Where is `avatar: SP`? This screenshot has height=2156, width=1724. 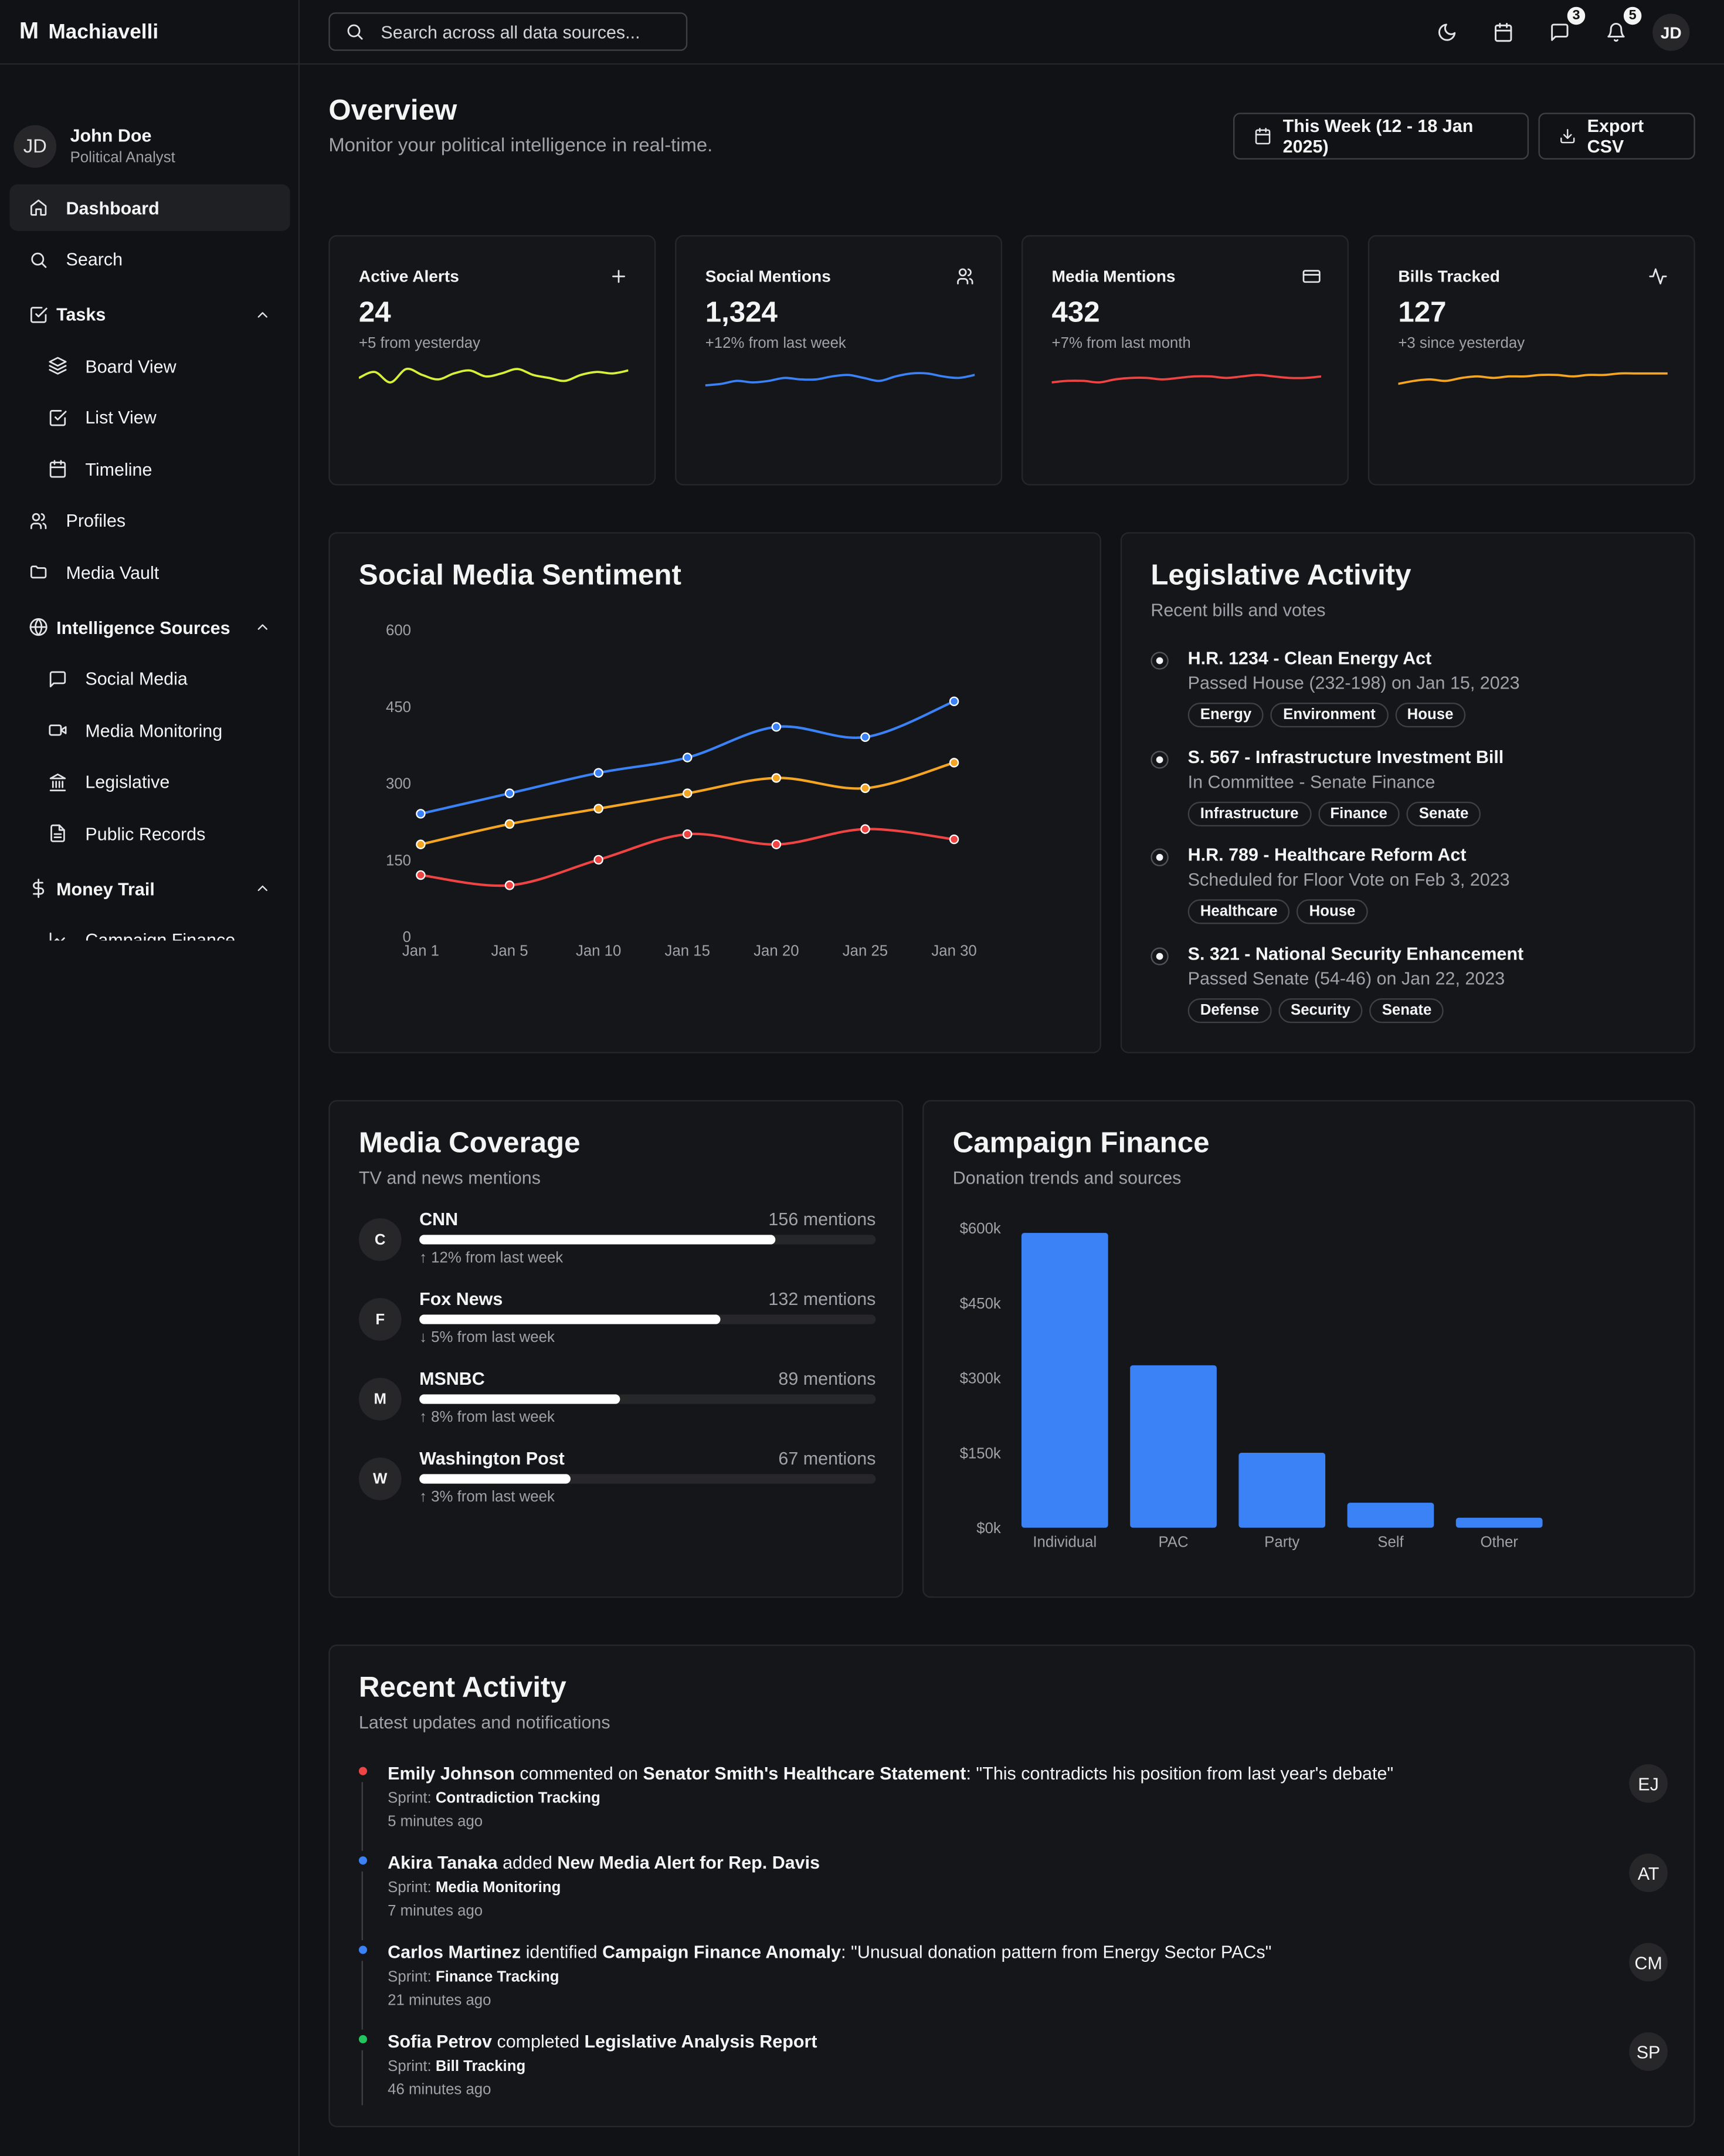 avatar: SP is located at coordinates (1648, 2051).